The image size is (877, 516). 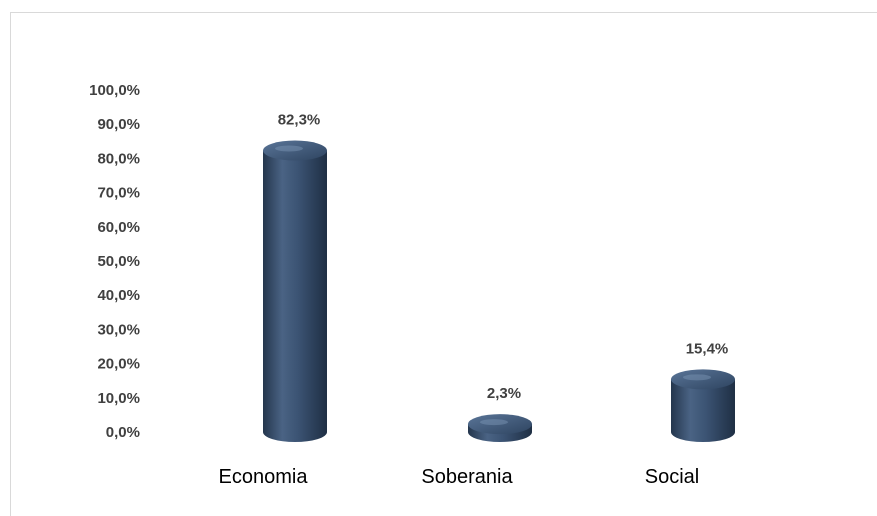 I want to click on data-label: 15,4%, so click(x=707, y=348).